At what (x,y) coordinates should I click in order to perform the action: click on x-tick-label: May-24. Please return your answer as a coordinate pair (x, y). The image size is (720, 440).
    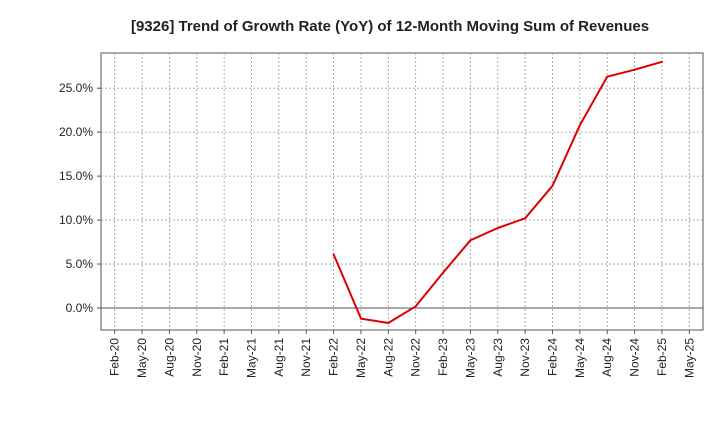
    Looking at the image, I should click on (580, 358).